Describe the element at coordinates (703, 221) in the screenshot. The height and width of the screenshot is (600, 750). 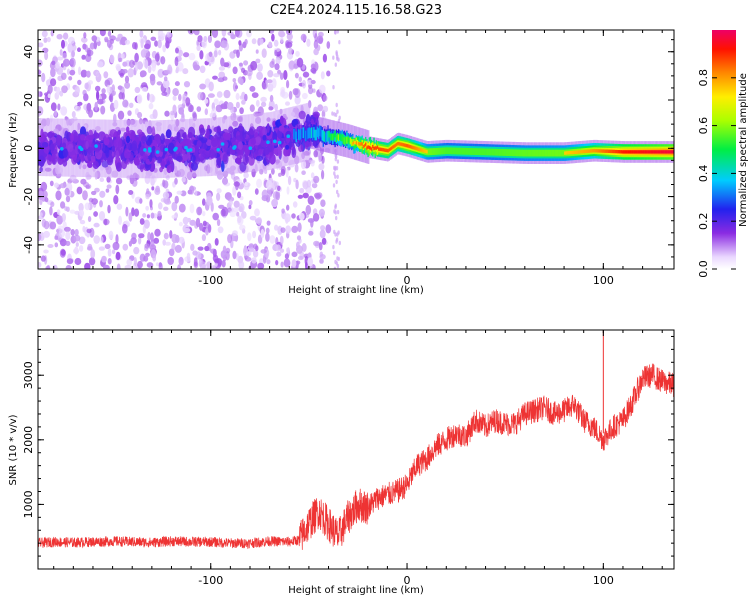
I see `colorbar-tick-label: 0.2` at that location.